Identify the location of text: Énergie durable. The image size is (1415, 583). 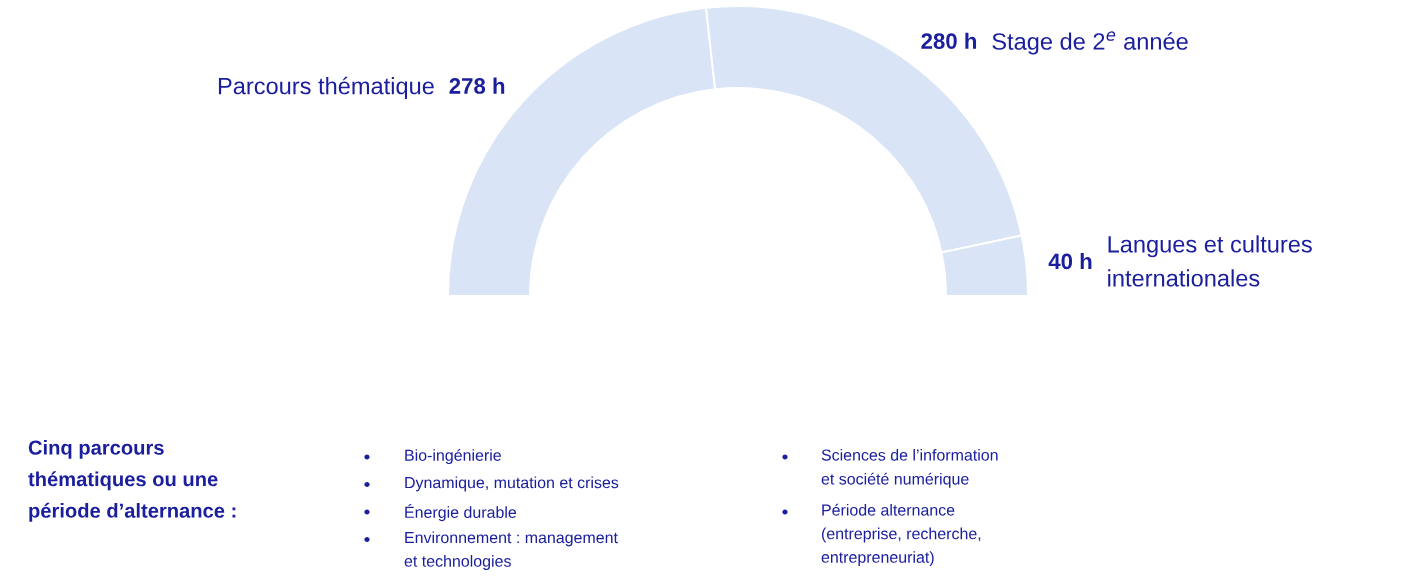
(461, 513).